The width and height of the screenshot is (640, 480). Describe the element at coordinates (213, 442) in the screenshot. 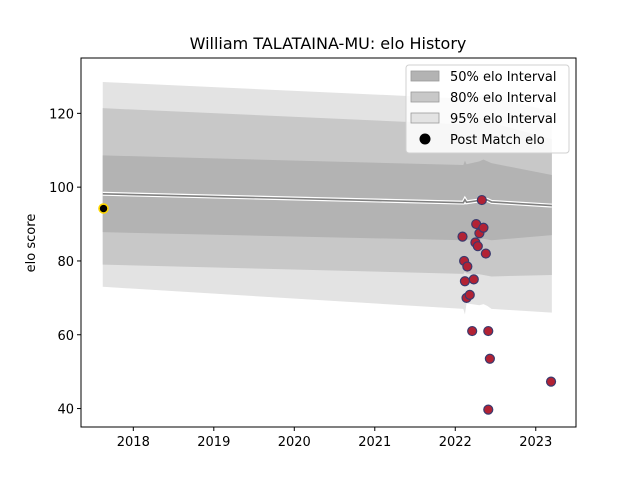

I see `x-tick-label: 2019` at that location.